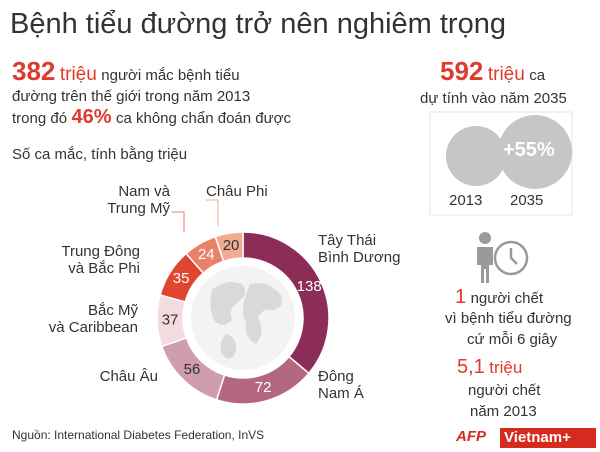  I want to click on globe, so click(243, 318).